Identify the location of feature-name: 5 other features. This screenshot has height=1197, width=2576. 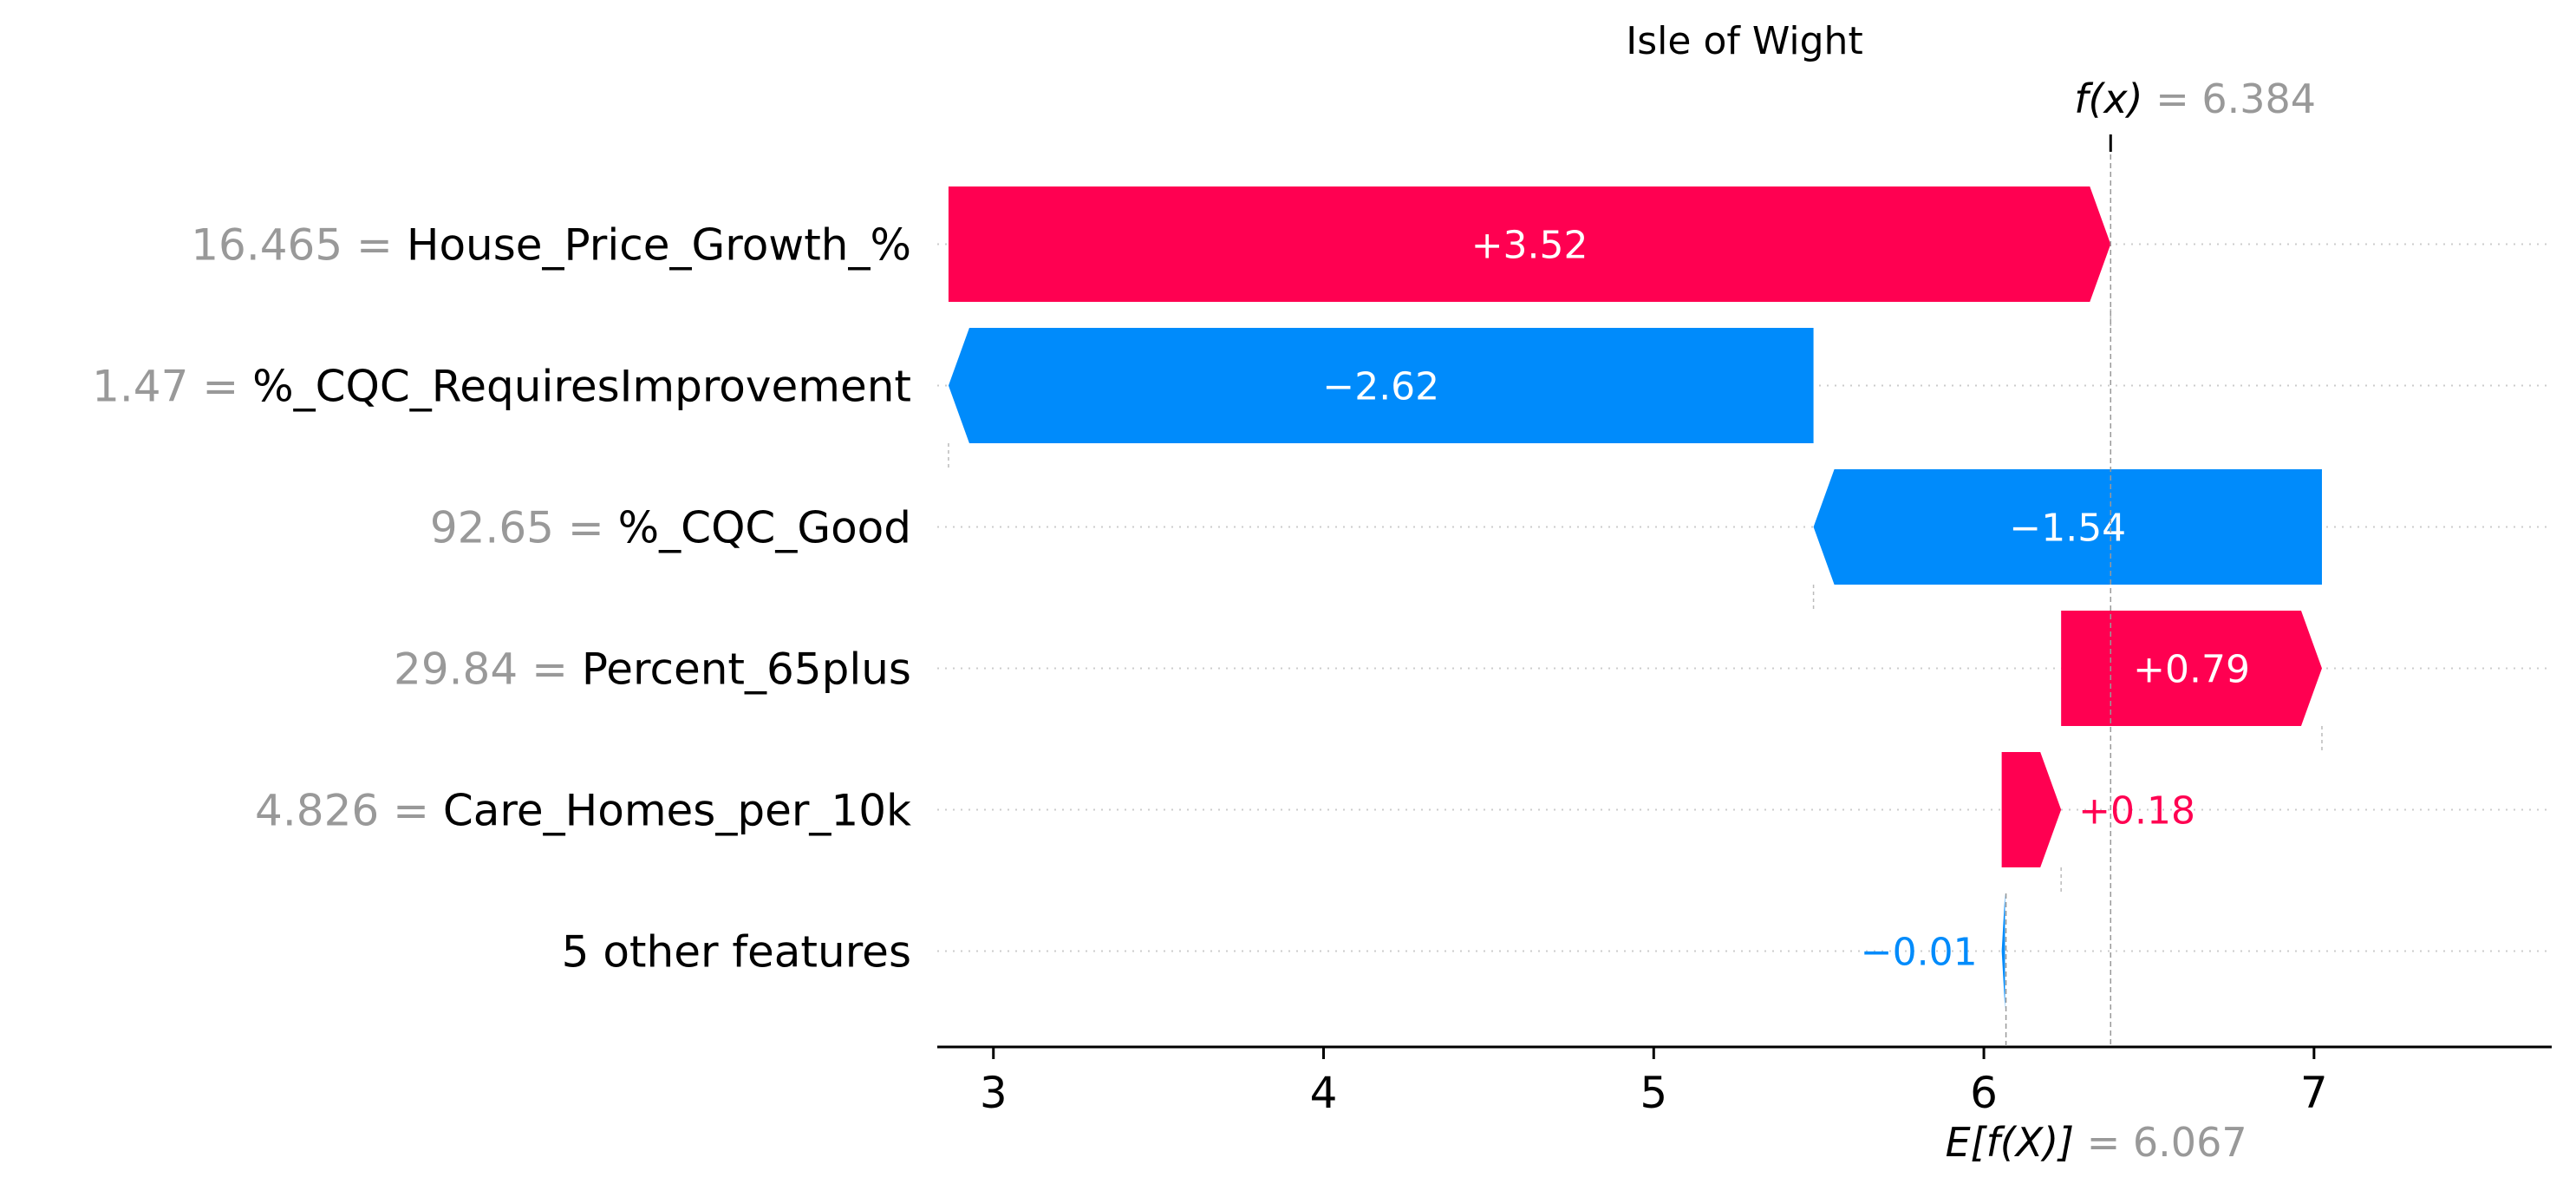
(737, 952).